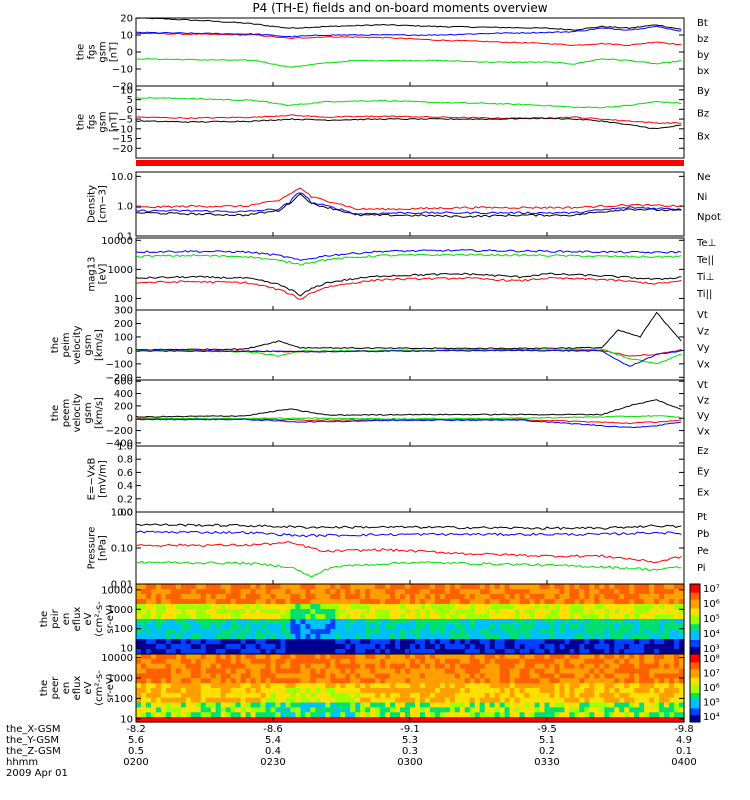 This screenshot has height=800, width=750. I want to click on y-axis-label: en, so click(66, 688).